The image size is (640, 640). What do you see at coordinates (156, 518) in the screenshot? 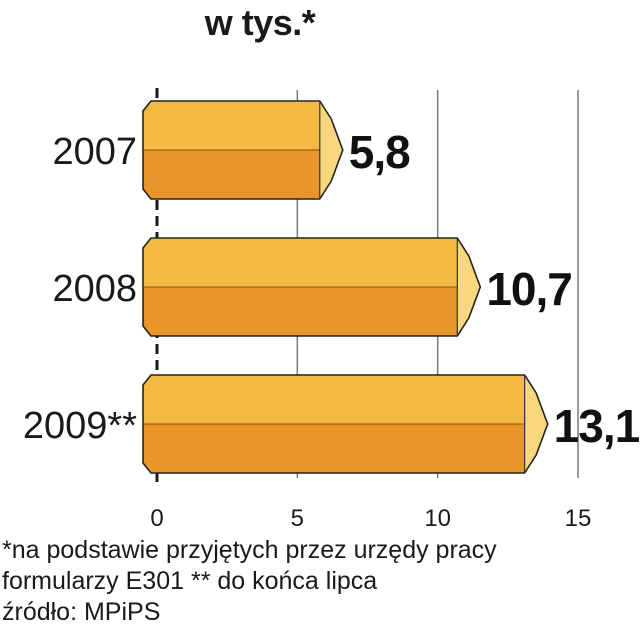
I see `x-tick-label-0: 0` at bounding box center [156, 518].